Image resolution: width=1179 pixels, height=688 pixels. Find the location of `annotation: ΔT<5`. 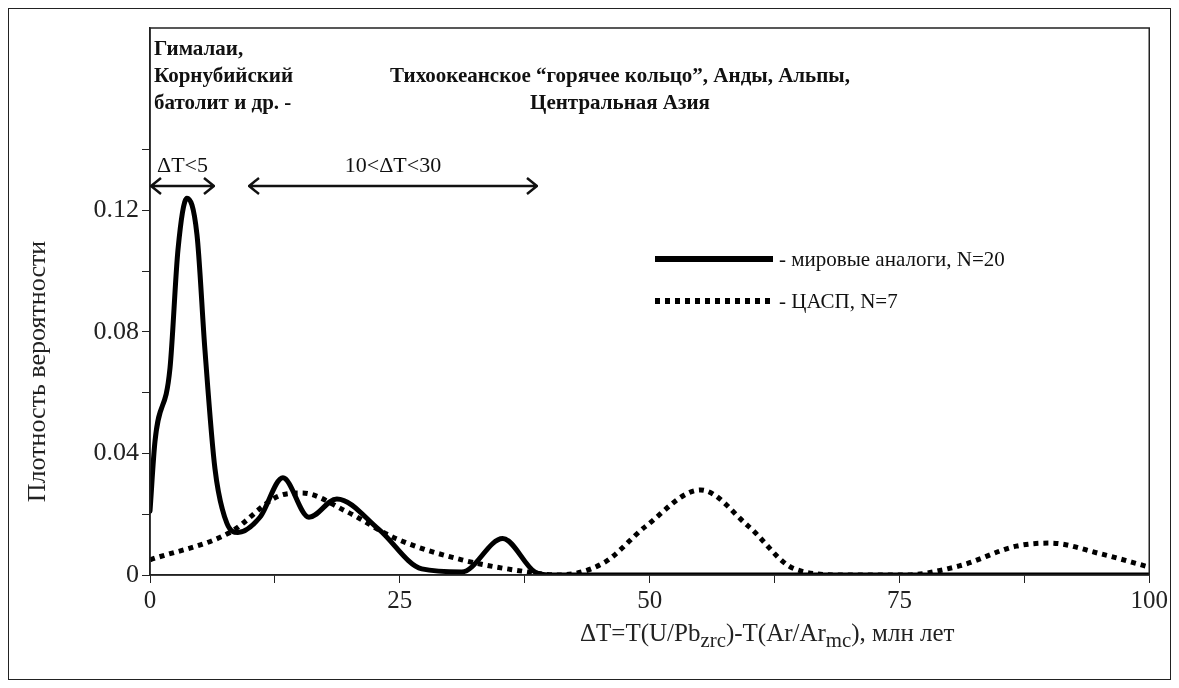

annotation: ΔT<5 is located at coordinates (182, 164).